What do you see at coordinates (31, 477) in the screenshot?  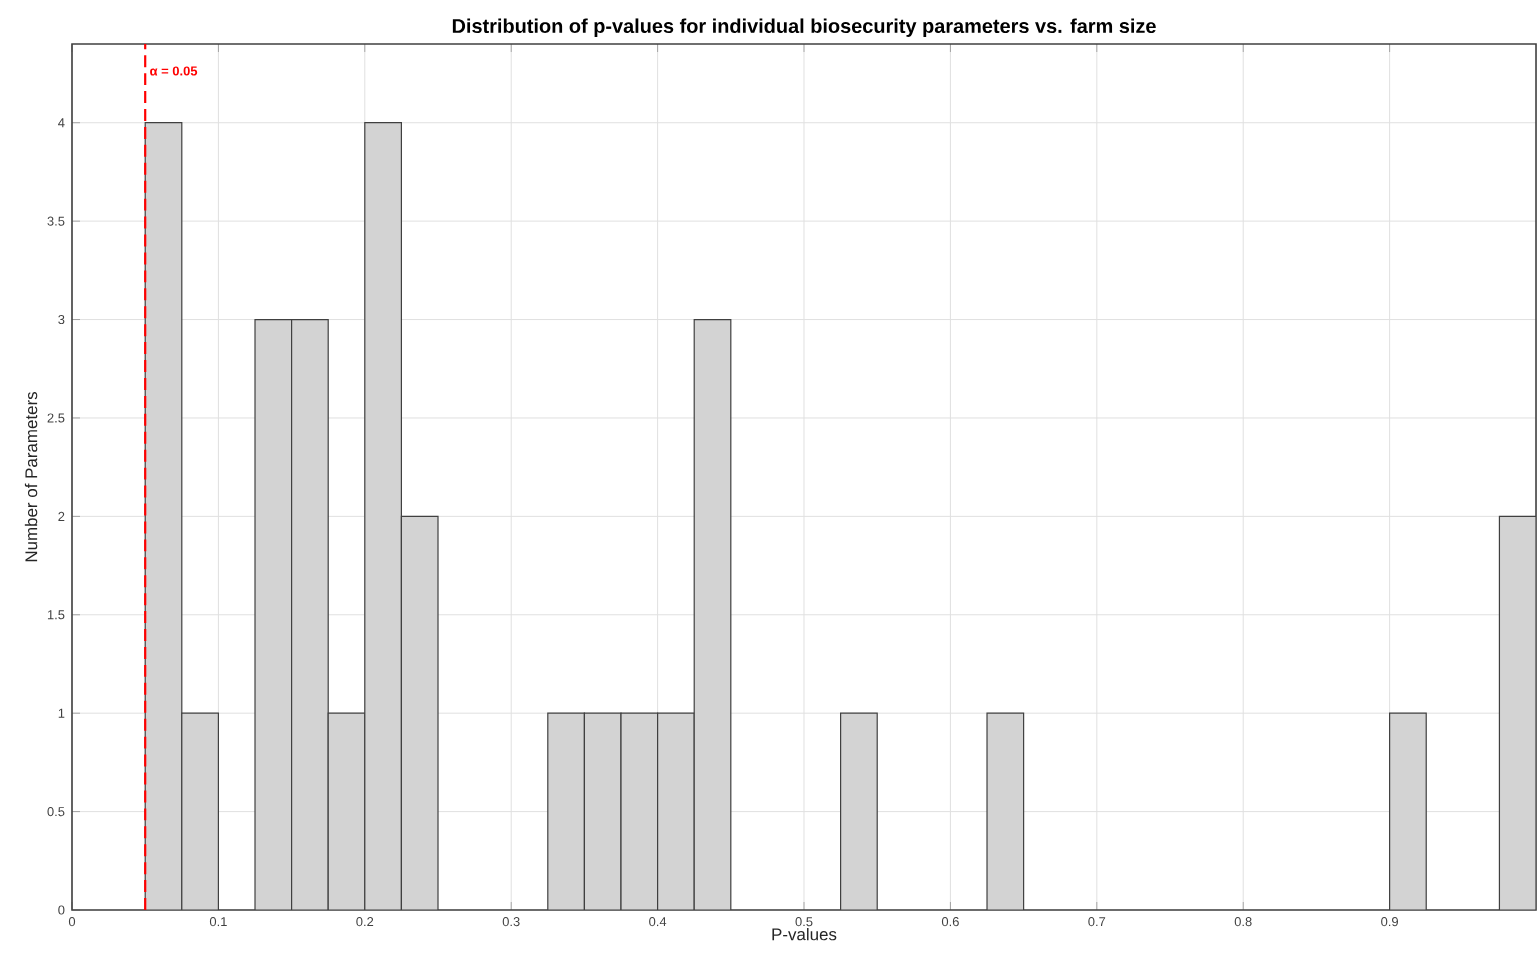 I see `y-axis-title: Number of Parameters` at bounding box center [31, 477].